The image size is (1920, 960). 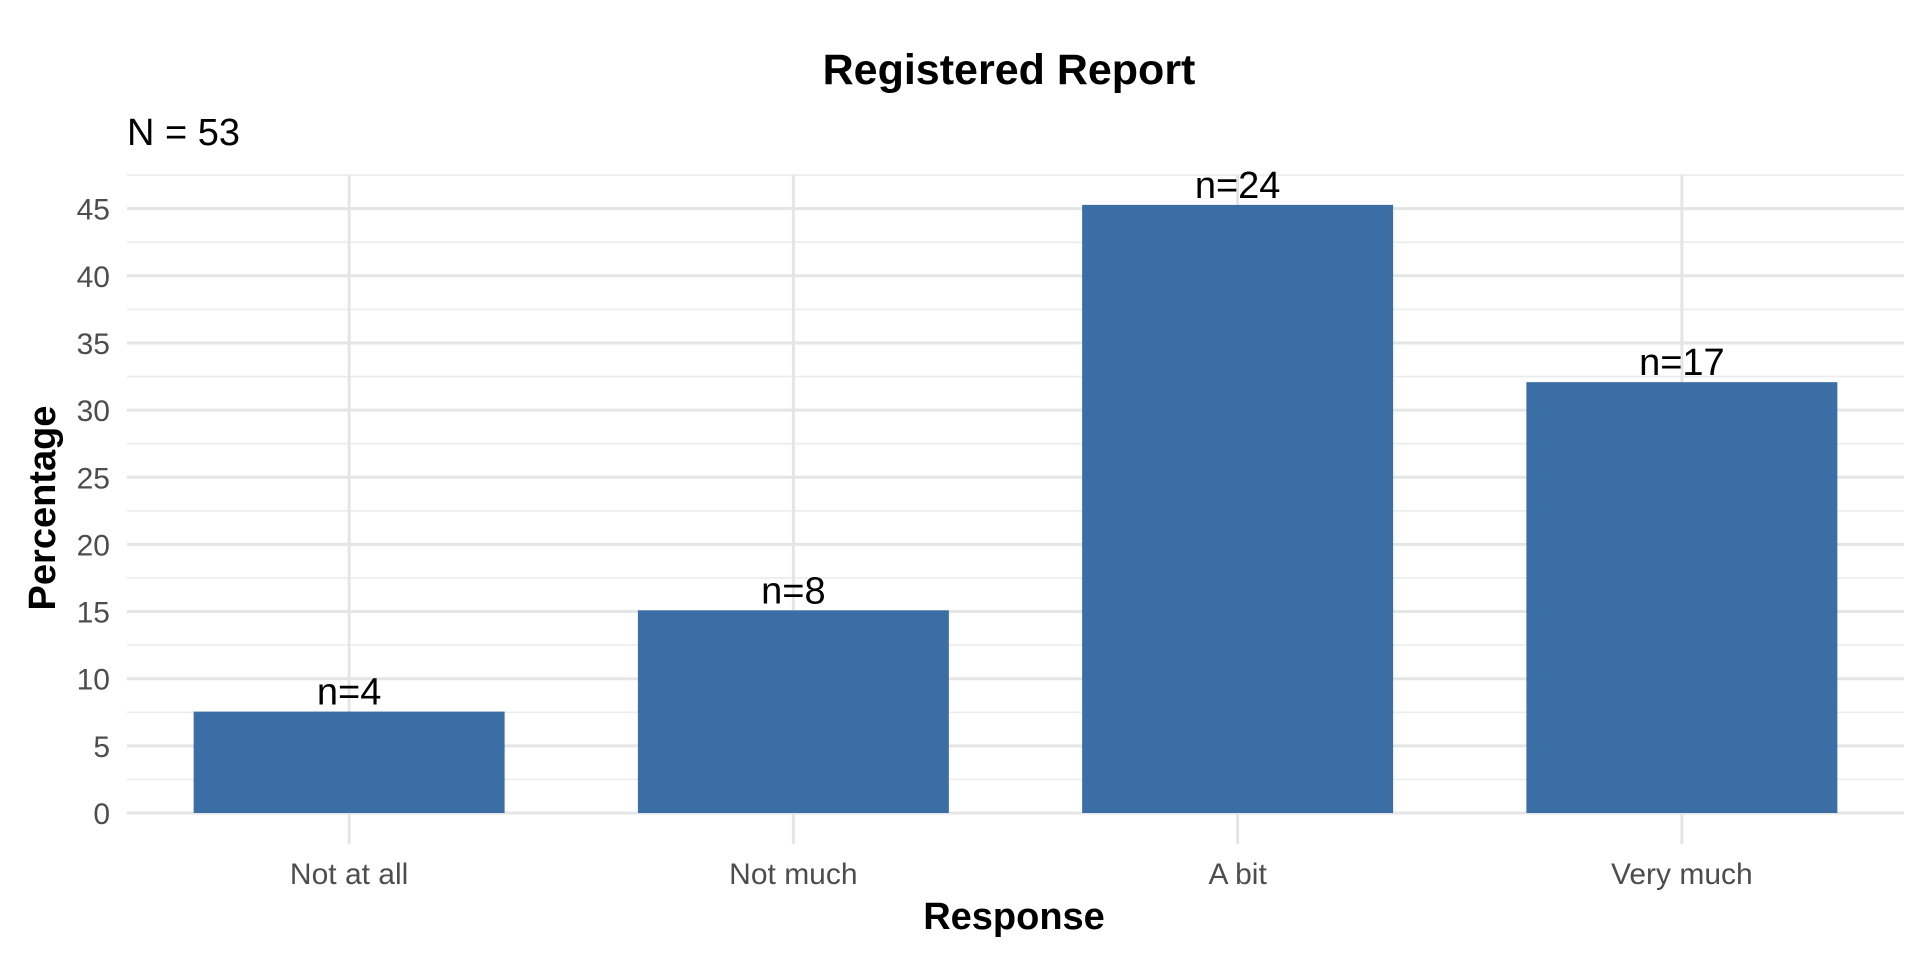 What do you see at coordinates (183, 133) in the screenshot?
I see `chart-subtitle: N = 53` at bounding box center [183, 133].